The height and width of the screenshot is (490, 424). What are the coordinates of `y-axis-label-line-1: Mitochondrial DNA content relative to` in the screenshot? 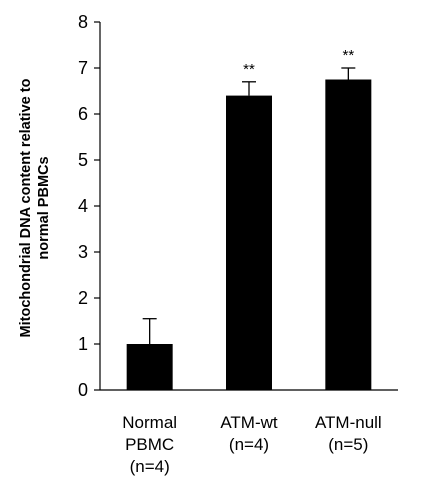 It's located at (26, 207).